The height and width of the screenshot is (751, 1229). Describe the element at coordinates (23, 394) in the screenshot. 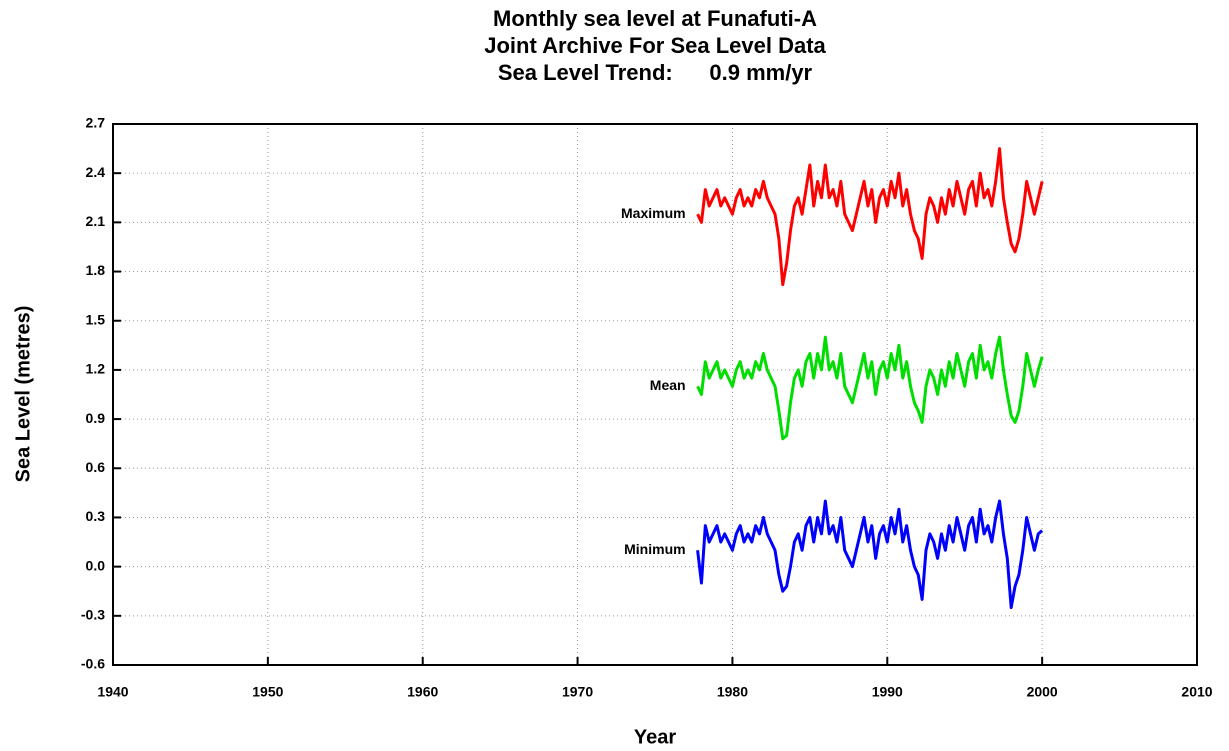

I see `y-axis-title: Sea Level (metres)` at that location.